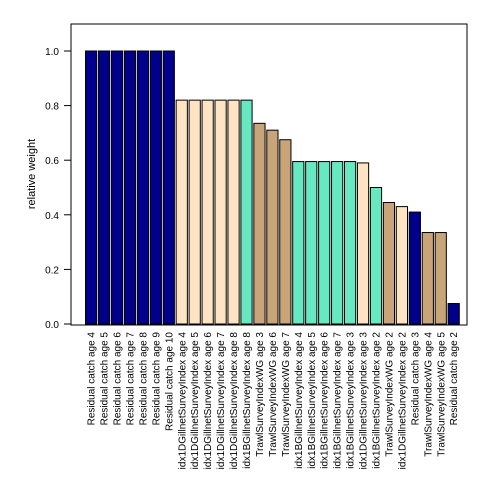 The height and width of the screenshot is (480, 480). Describe the element at coordinates (208, 401) in the screenshot. I see `x-tick-label: idx1DGillnetSurveyIndex age 6` at that location.